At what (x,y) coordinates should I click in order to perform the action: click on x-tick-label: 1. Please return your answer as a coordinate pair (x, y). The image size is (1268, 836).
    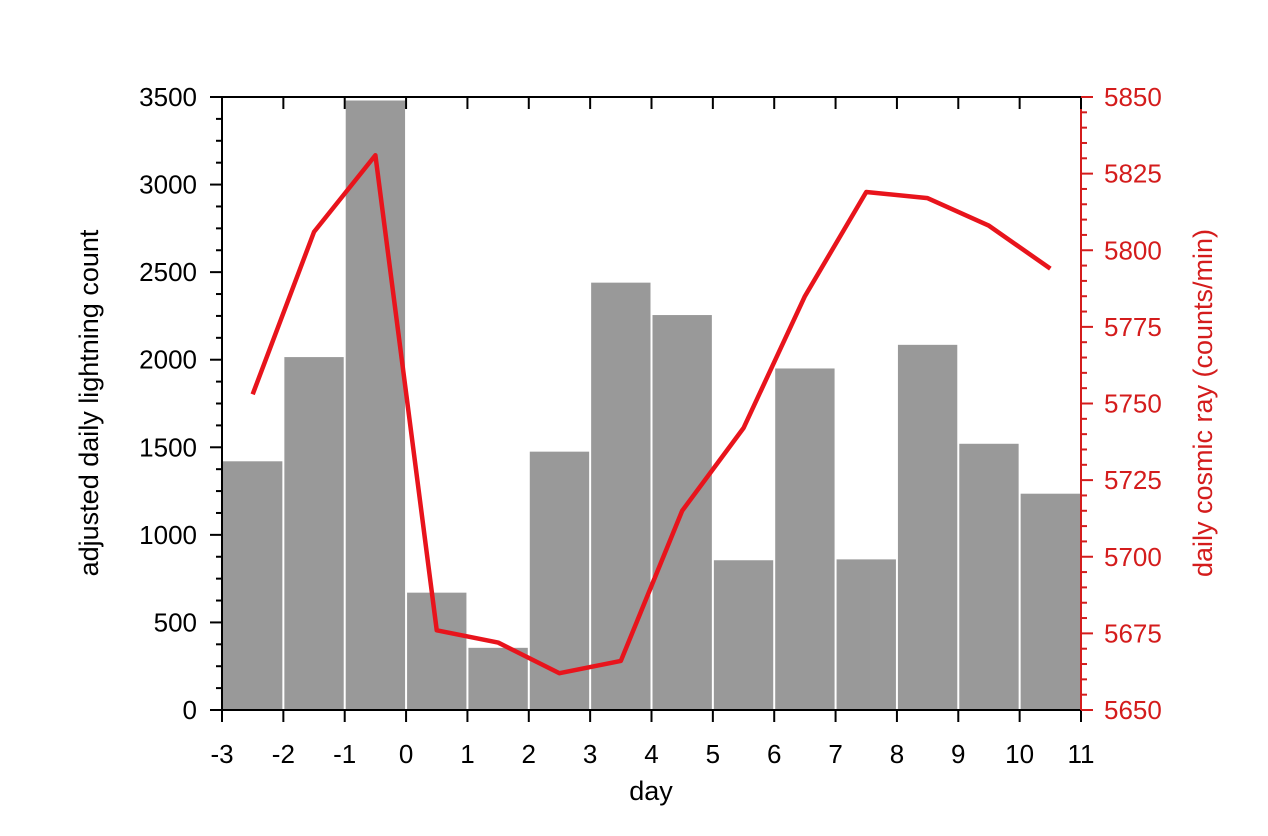
    Looking at the image, I should click on (467, 754).